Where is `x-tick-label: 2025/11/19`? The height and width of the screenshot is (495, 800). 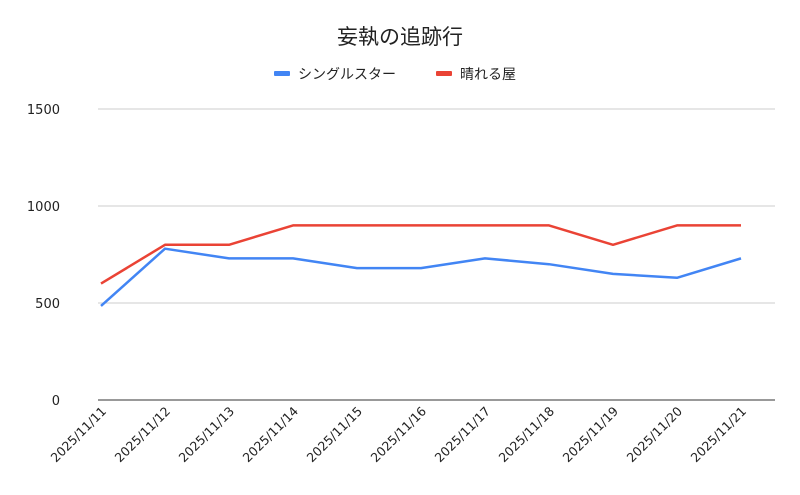
x-tick-label: 2025/11/19 is located at coordinates (591, 434).